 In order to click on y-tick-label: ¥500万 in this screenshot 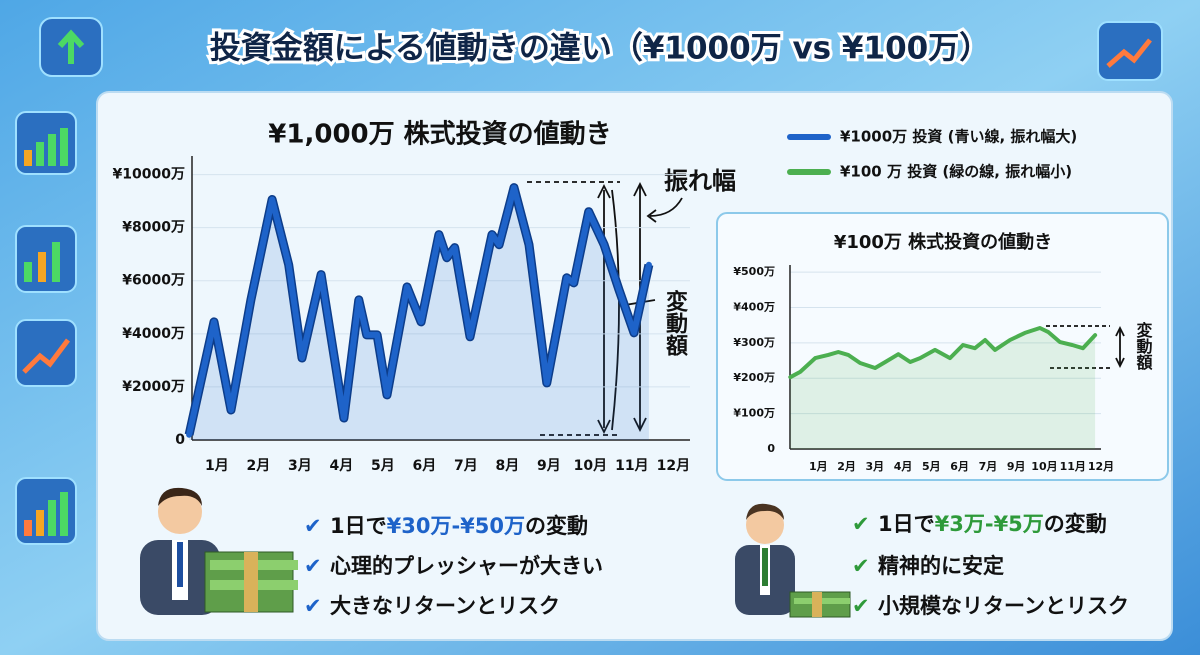, I will do `click(754, 271)`.